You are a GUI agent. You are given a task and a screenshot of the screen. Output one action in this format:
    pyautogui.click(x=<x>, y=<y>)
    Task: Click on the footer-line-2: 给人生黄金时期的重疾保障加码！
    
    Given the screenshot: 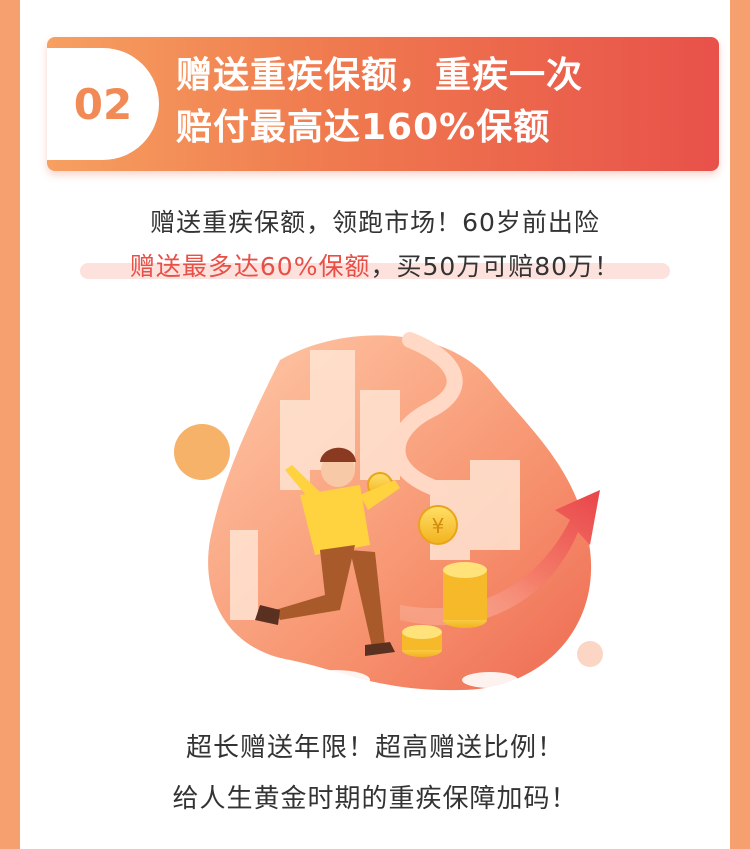 What is the action you would take?
    pyautogui.click(x=375, y=799)
    